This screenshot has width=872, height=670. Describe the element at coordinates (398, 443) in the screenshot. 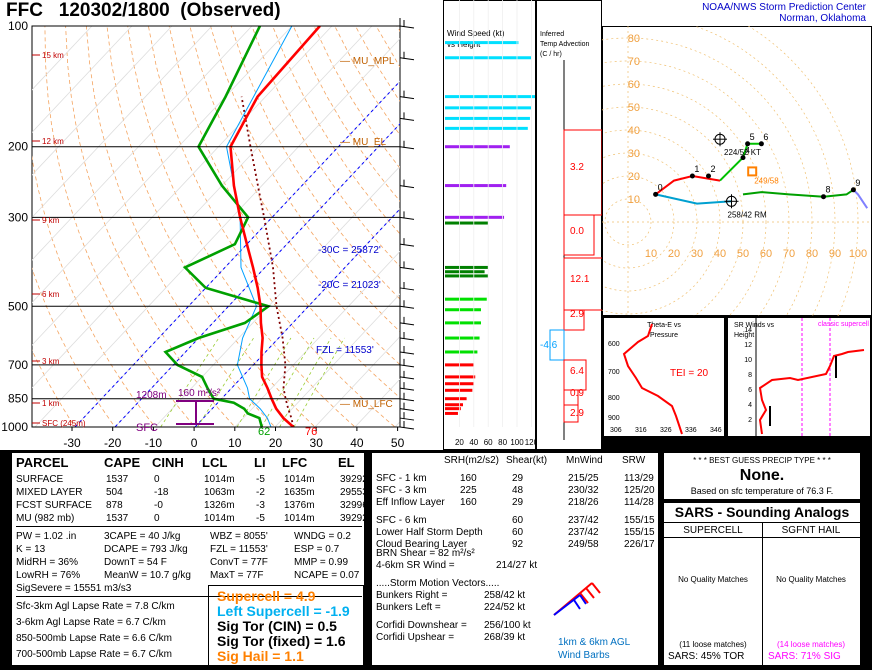

I see `temperature-tick-label: 50` at that location.